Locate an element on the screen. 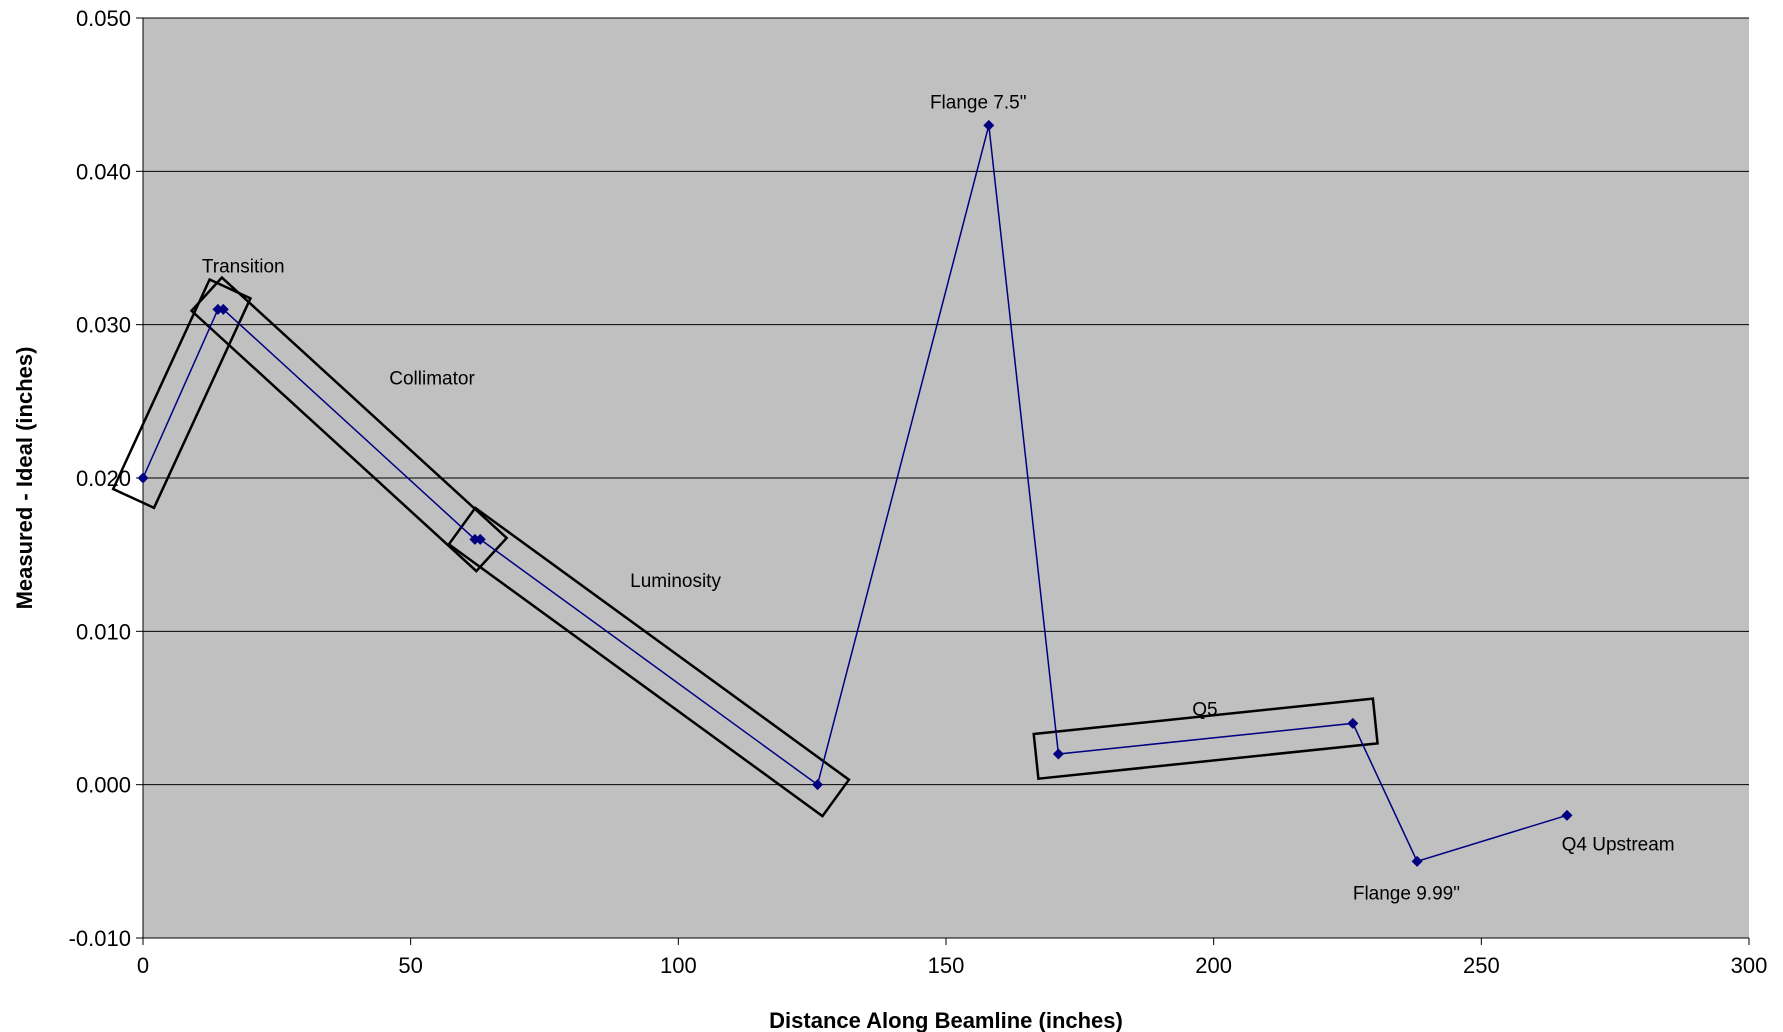  x-tick-label: 200 is located at coordinates (1213, 965).